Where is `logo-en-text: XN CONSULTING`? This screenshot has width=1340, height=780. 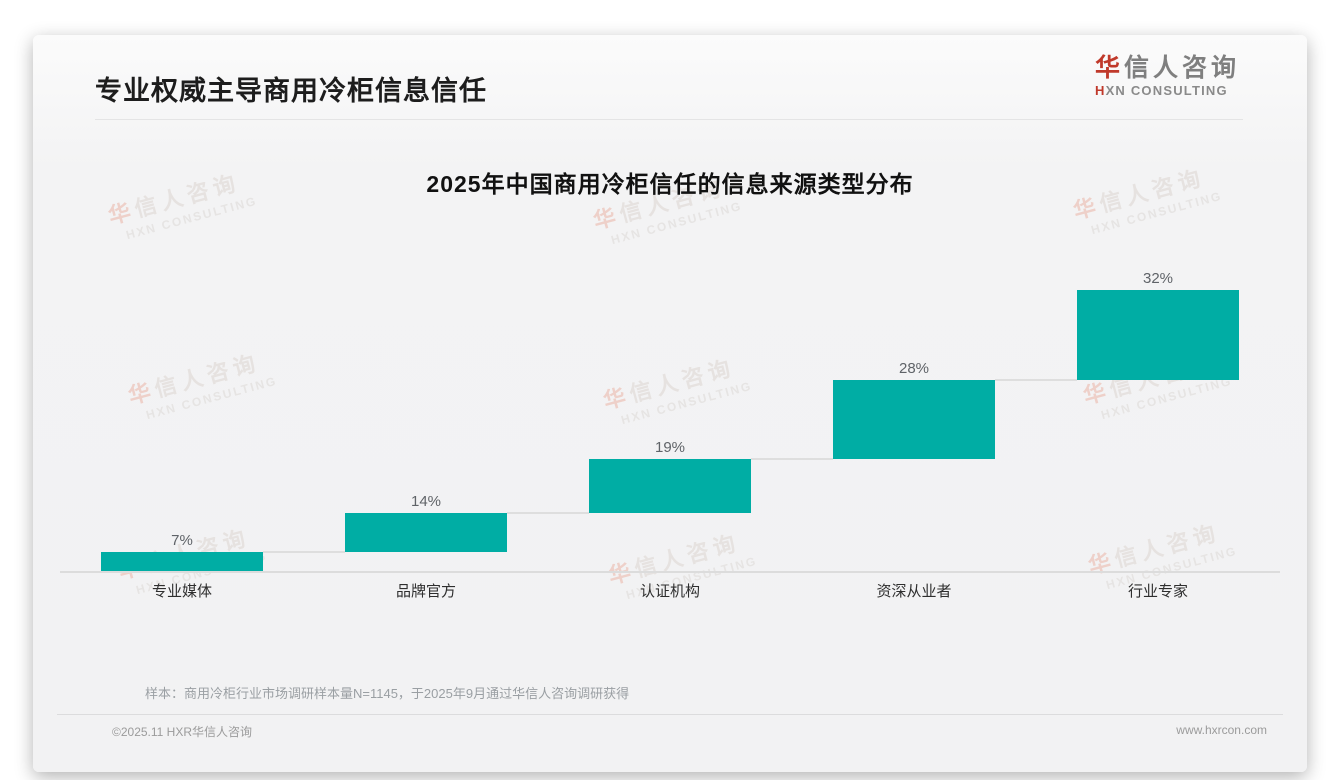
logo-en-text: XN CONSULTING is located at coordinates (1166, 90).